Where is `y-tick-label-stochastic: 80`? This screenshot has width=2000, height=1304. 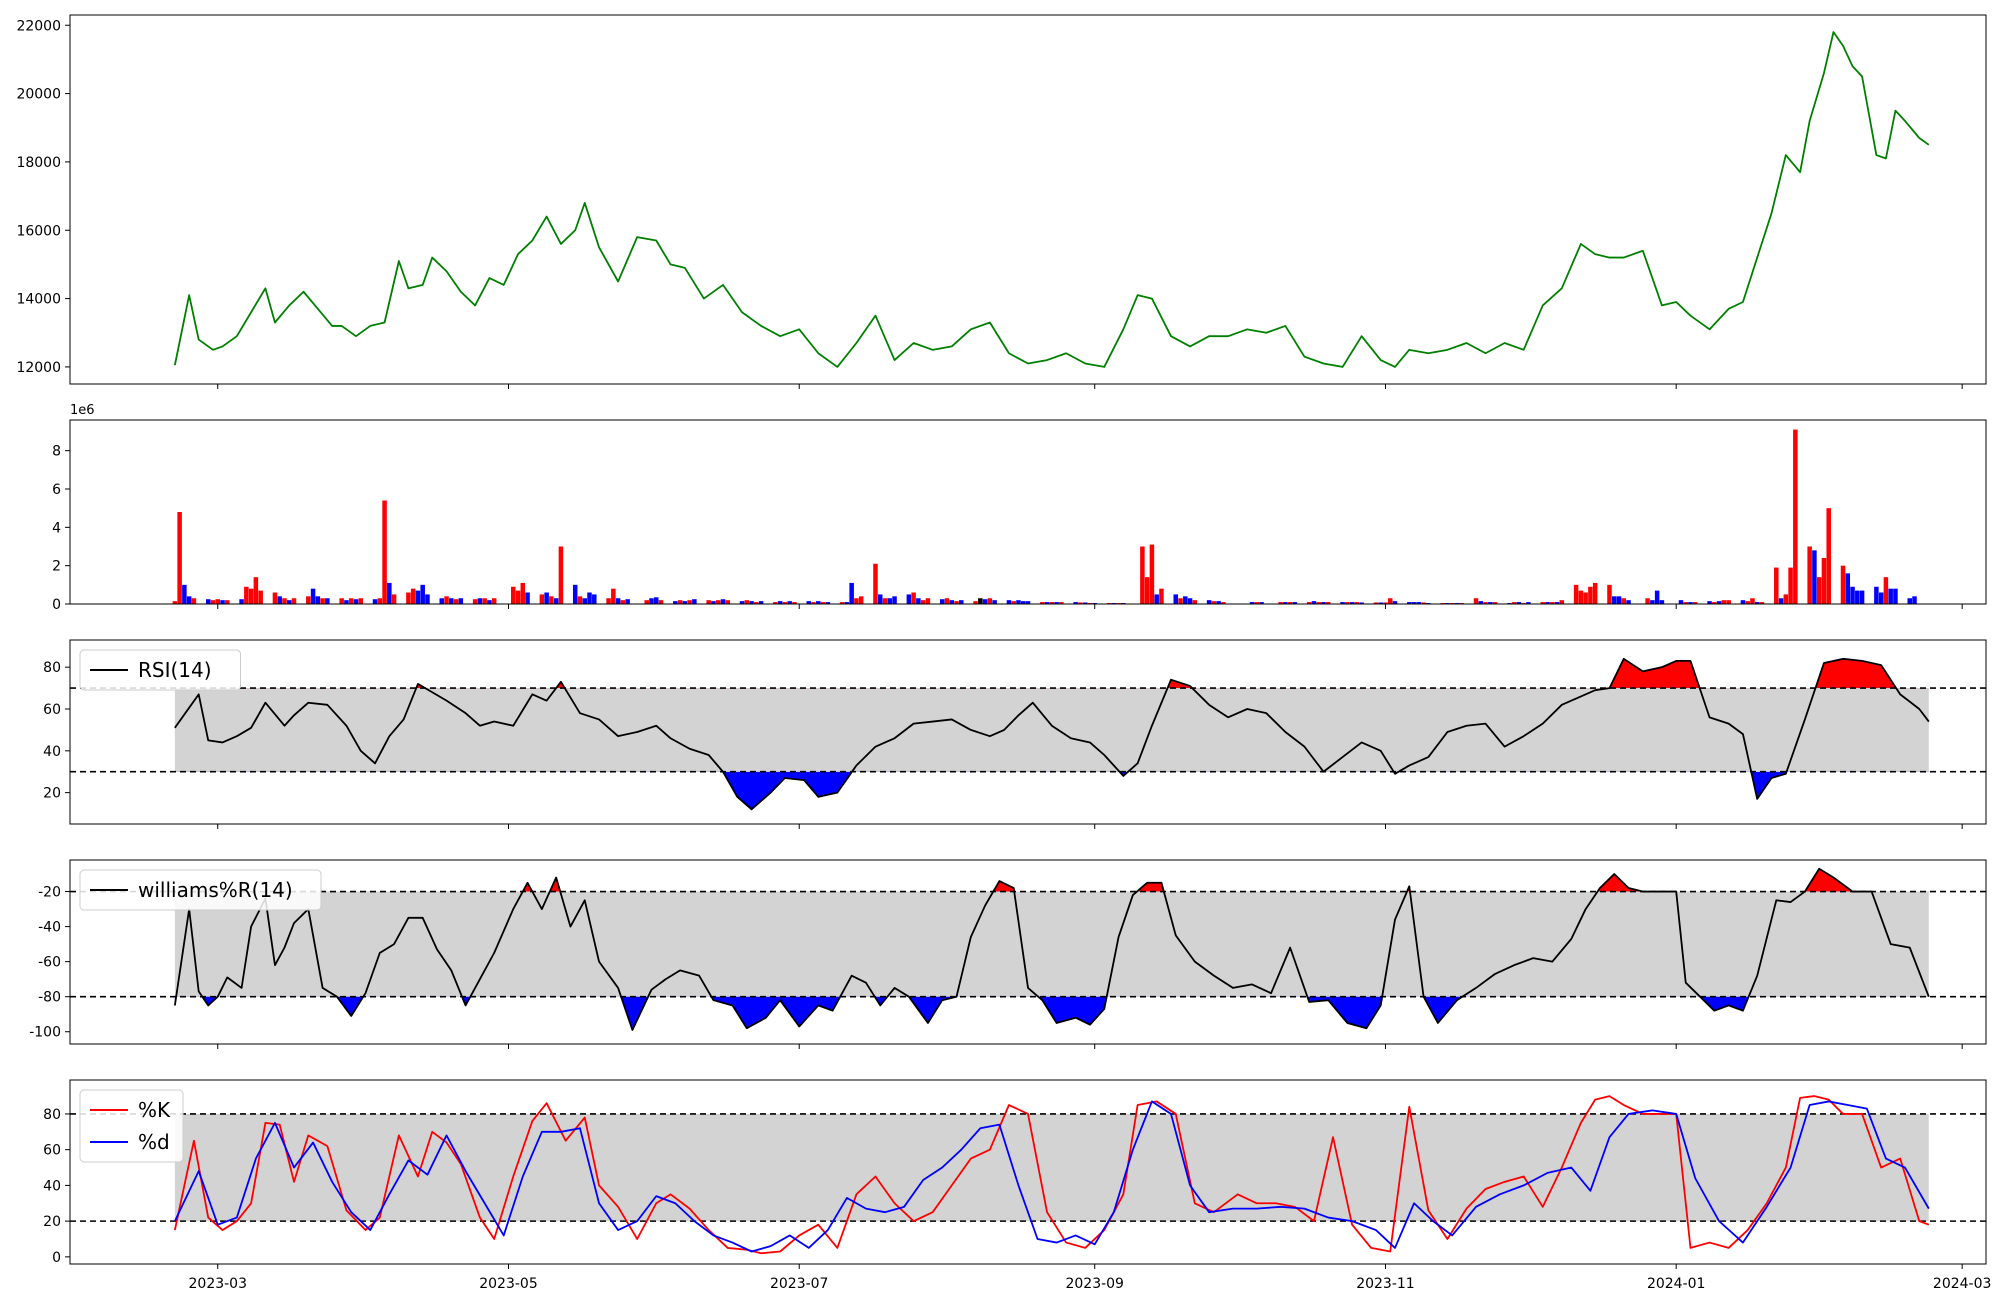
y-tick-label-stochastic: 80 is located at coordinates (52, 1115).